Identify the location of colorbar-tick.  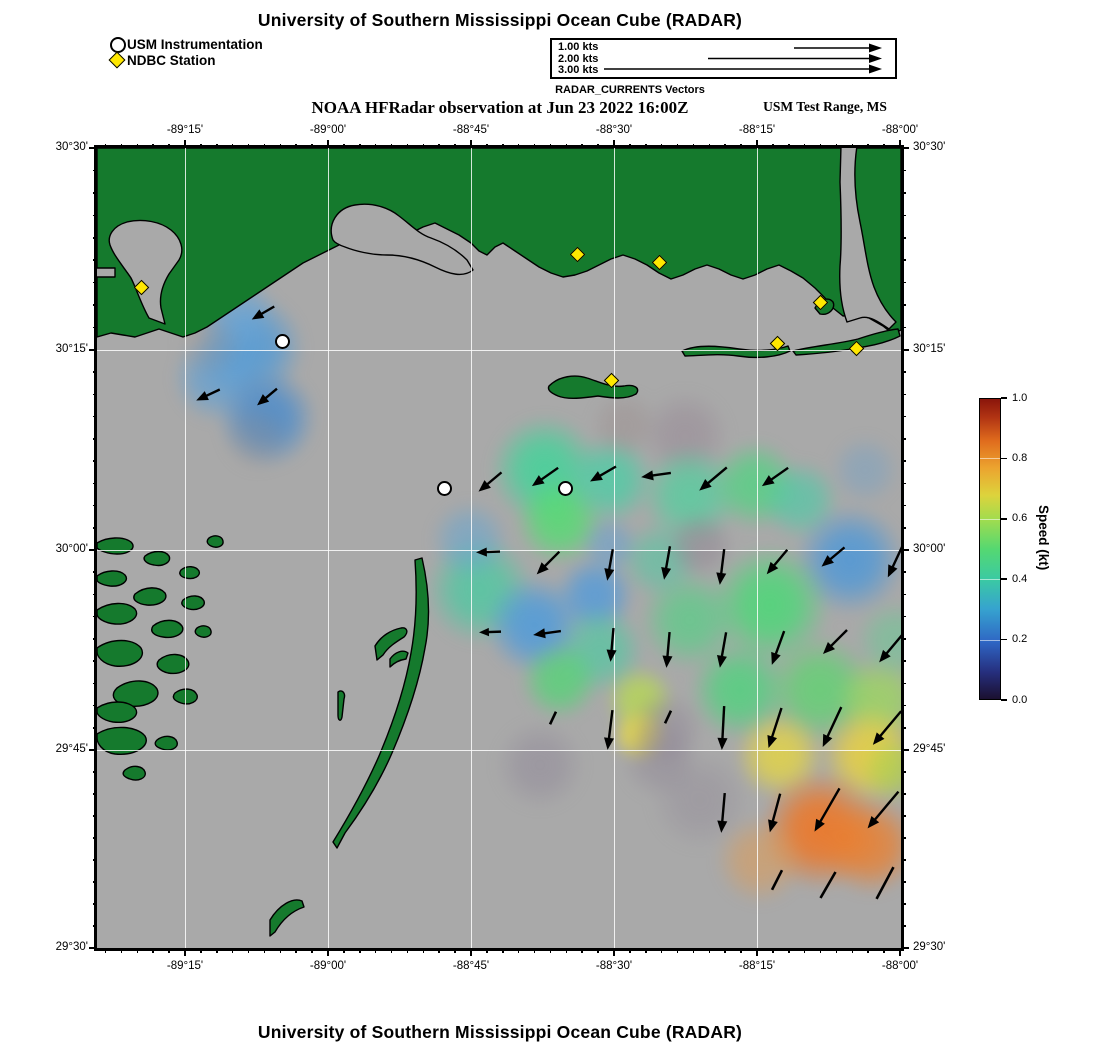
(1004, 519).